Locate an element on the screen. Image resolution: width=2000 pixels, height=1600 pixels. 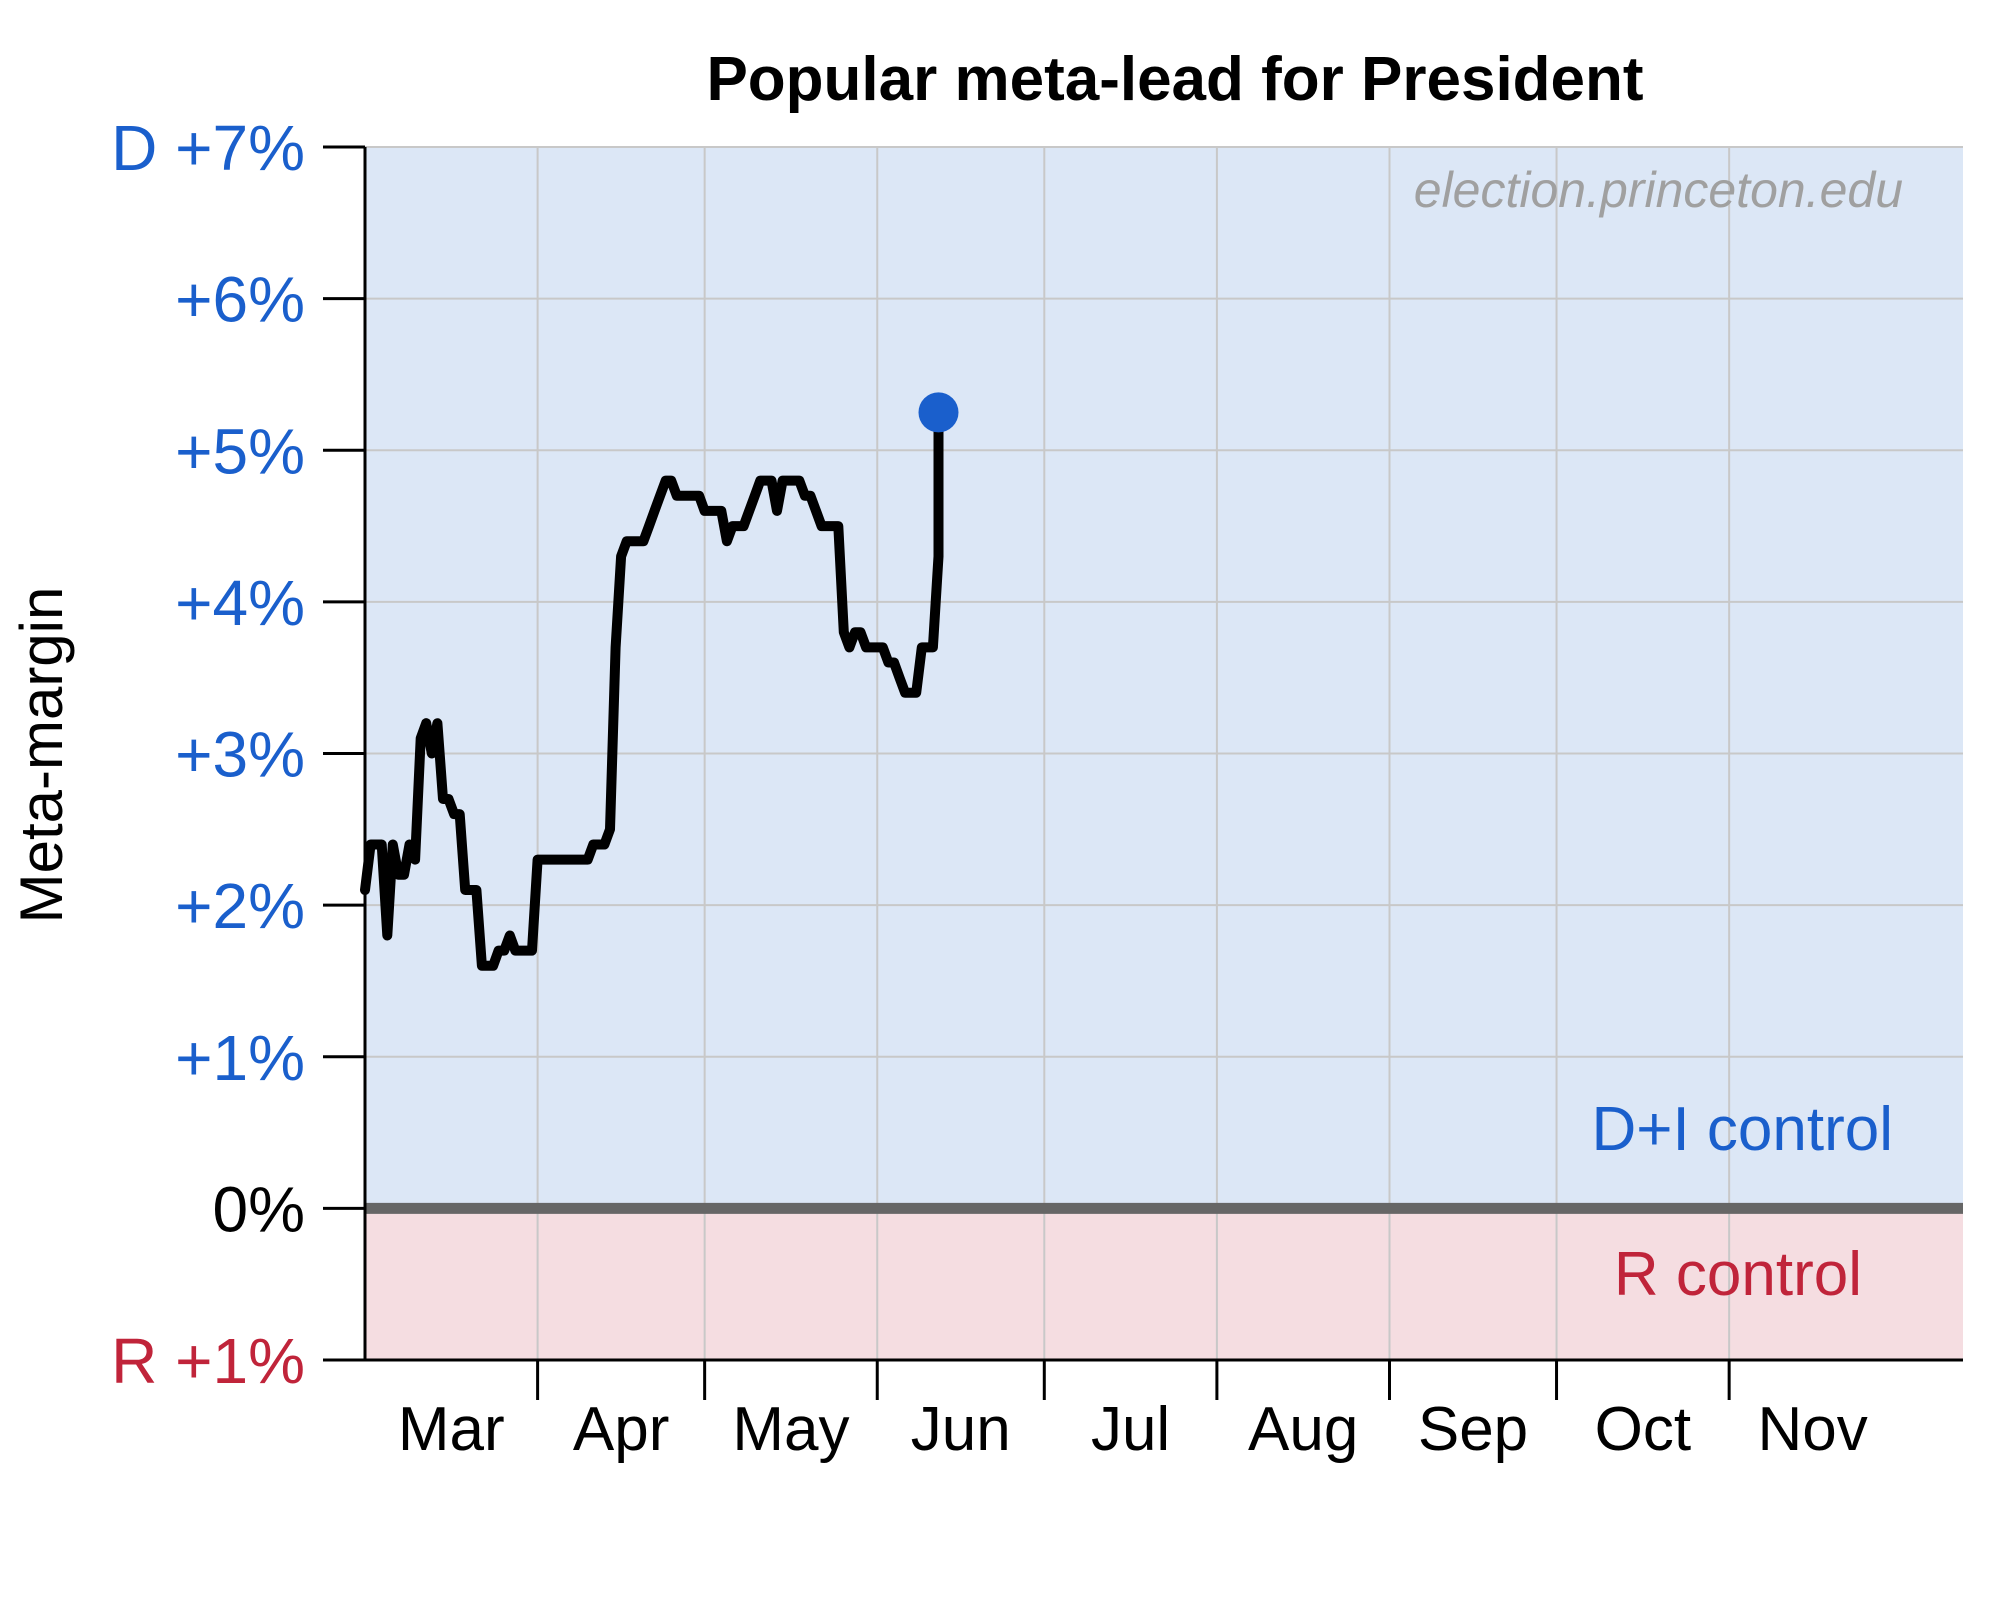
x-tick-label: May is located at coordinates (790, 1429).